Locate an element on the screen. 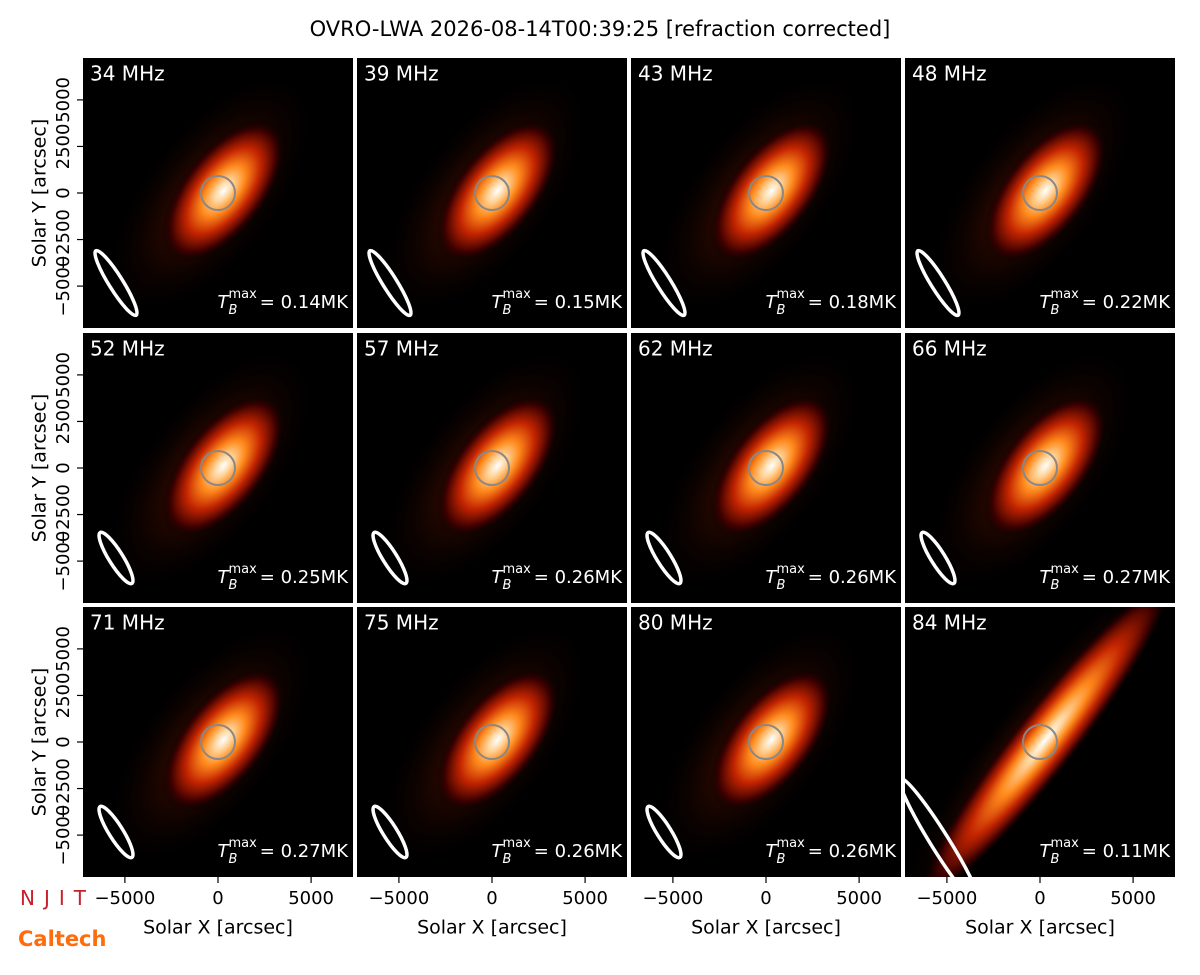 This screenshot has height=975, width=1200. tb-max-label: TBmax = 0.22MK is located at coordinates (1106, 302).